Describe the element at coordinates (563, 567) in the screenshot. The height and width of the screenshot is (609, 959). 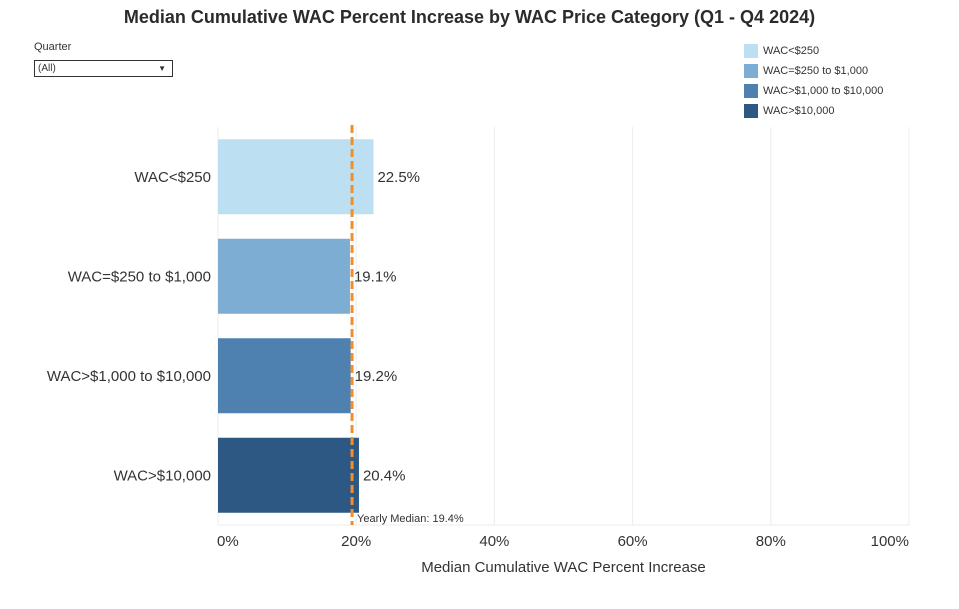
I see `x-axis-title: Median Cumulative WAC Percent Increase` at that location.